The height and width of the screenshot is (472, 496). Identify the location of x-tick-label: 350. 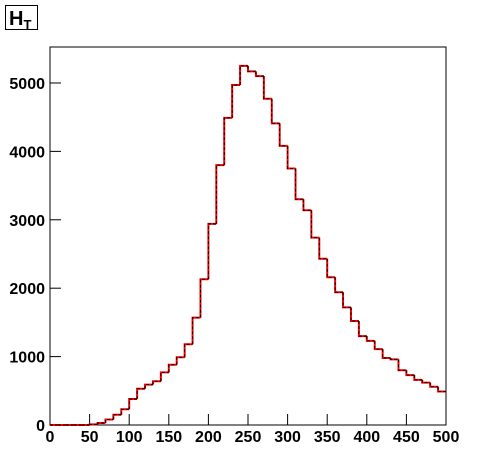
(327, 437).